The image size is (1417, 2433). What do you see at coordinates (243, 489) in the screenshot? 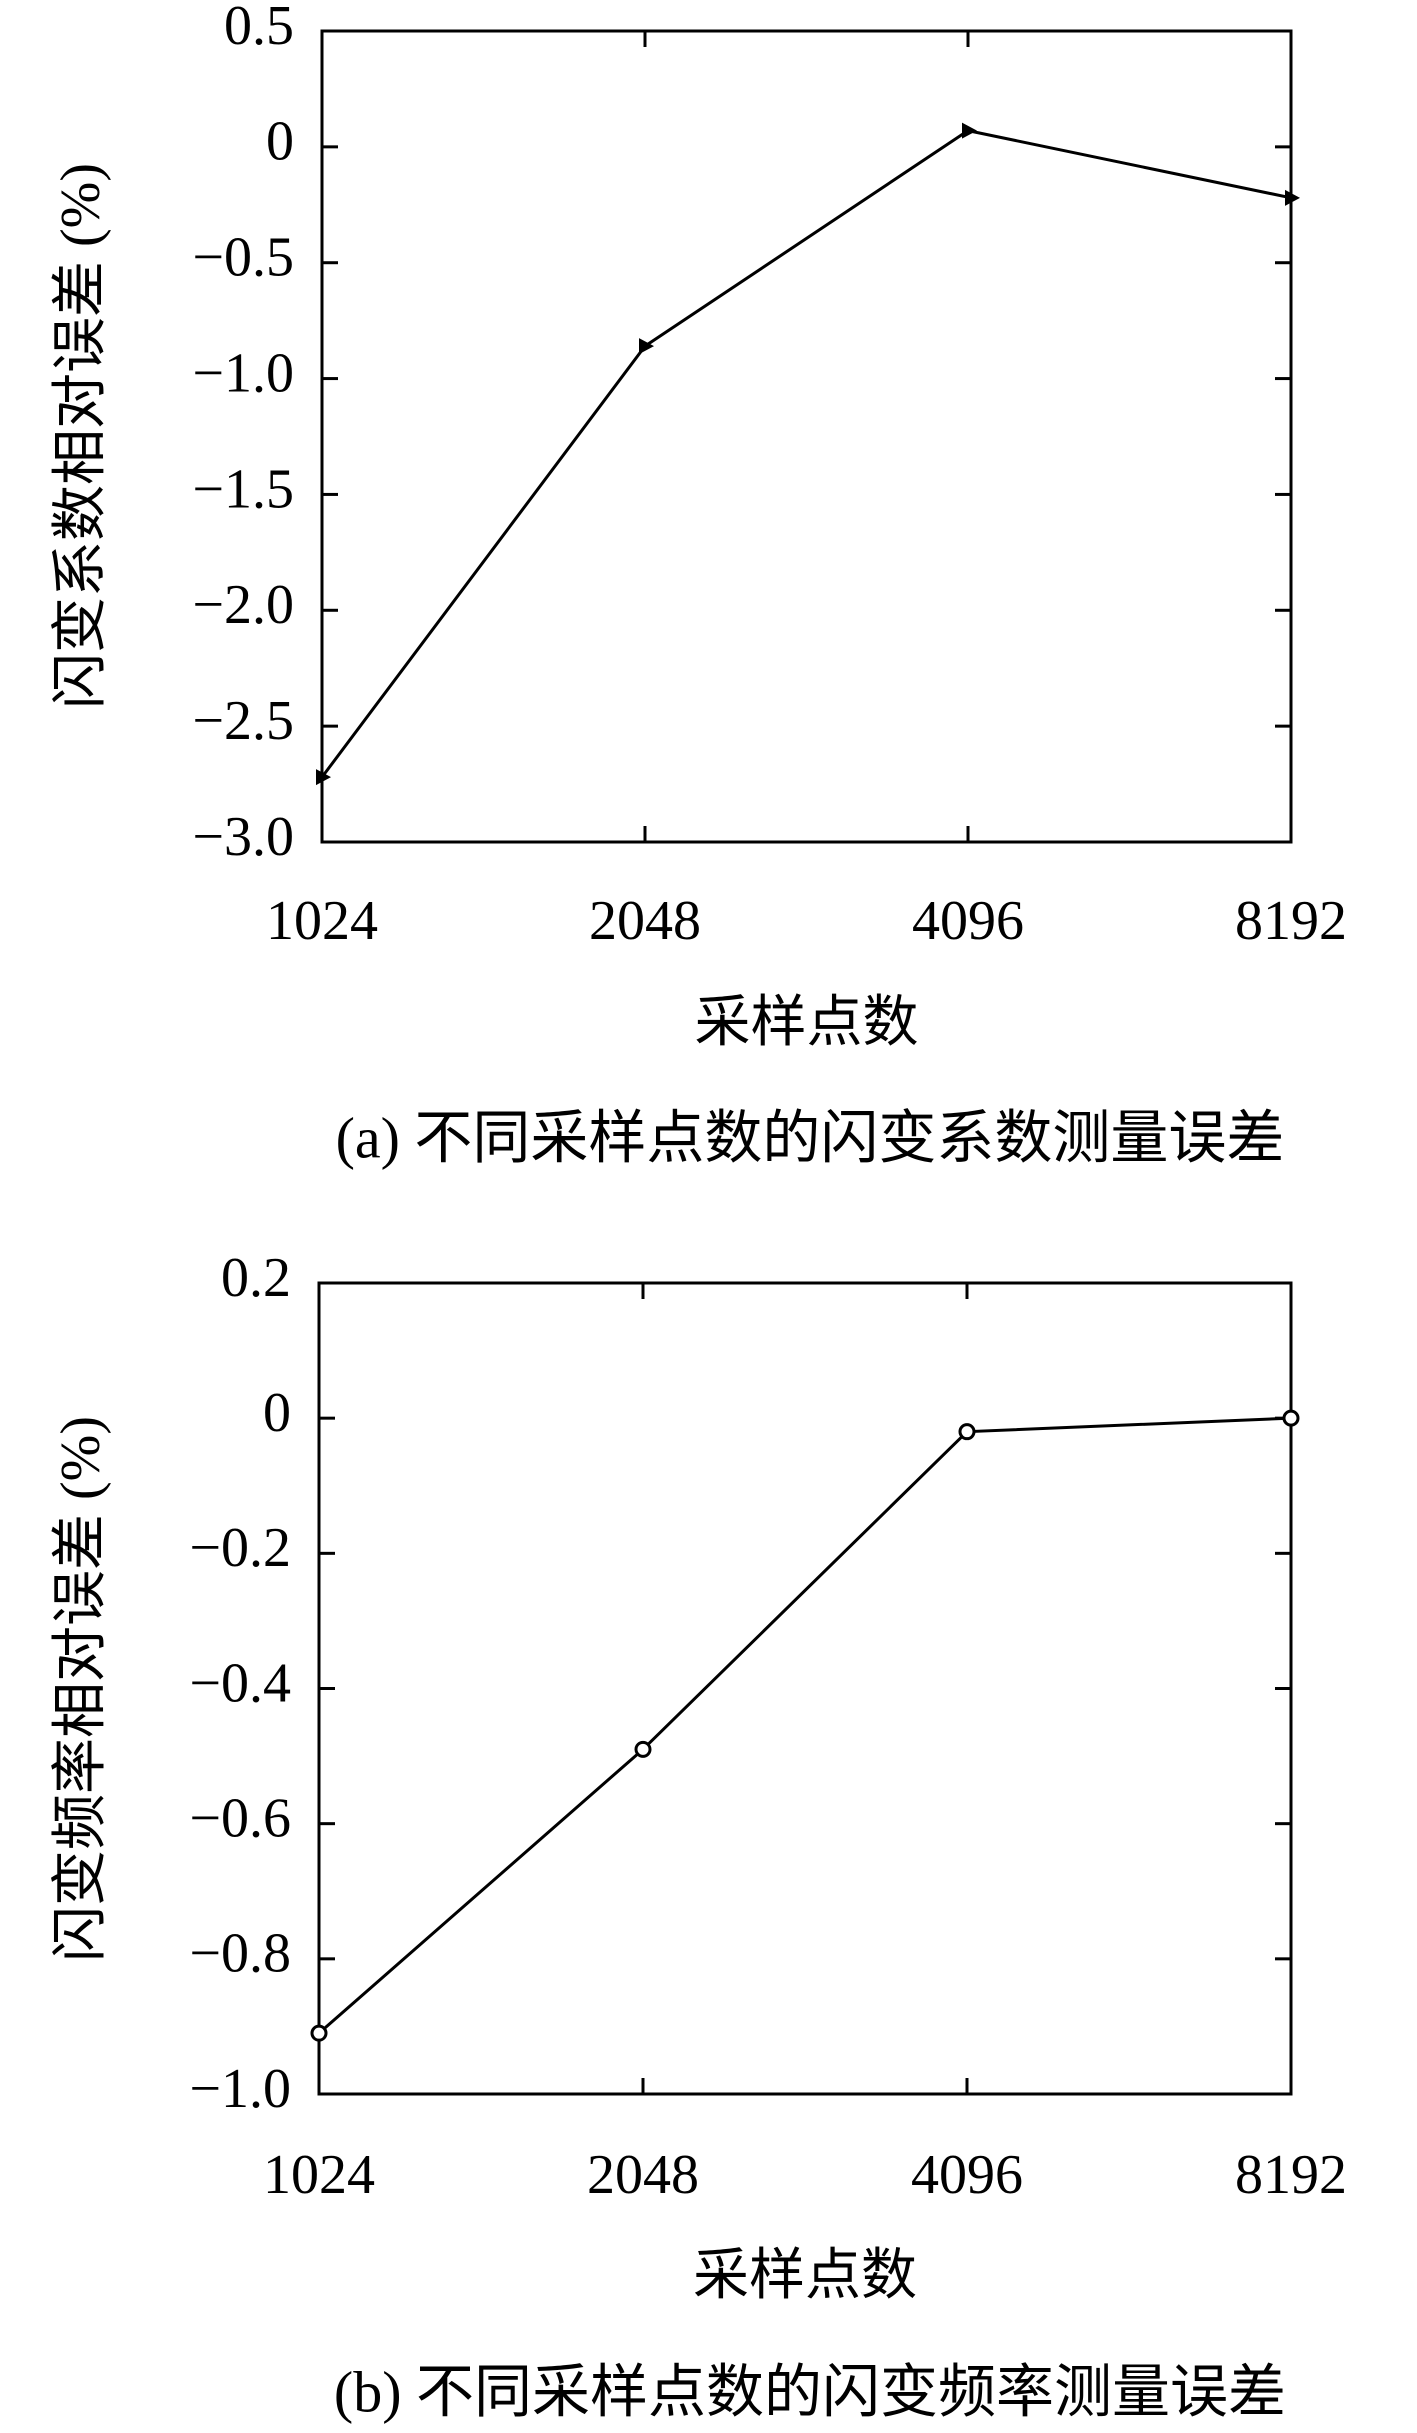
I see `y-tick-label: −1.5` at bounding box center [243, 489].